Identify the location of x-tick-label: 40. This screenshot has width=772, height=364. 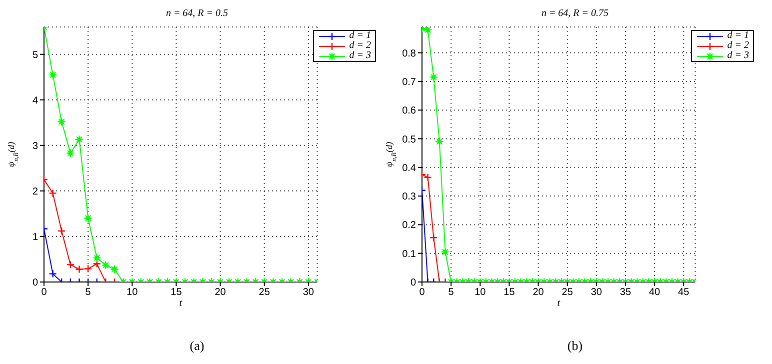
(654, 292).